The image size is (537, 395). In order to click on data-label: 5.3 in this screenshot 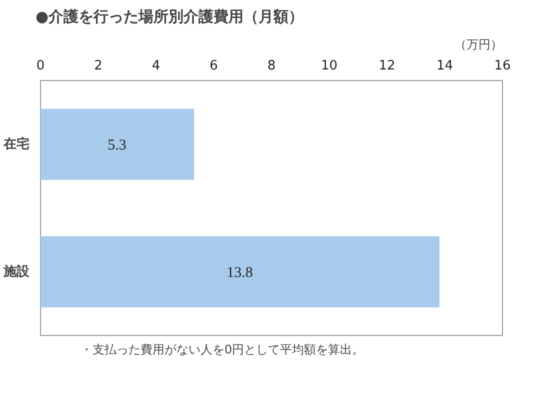, I will do `click(117, 145)`.